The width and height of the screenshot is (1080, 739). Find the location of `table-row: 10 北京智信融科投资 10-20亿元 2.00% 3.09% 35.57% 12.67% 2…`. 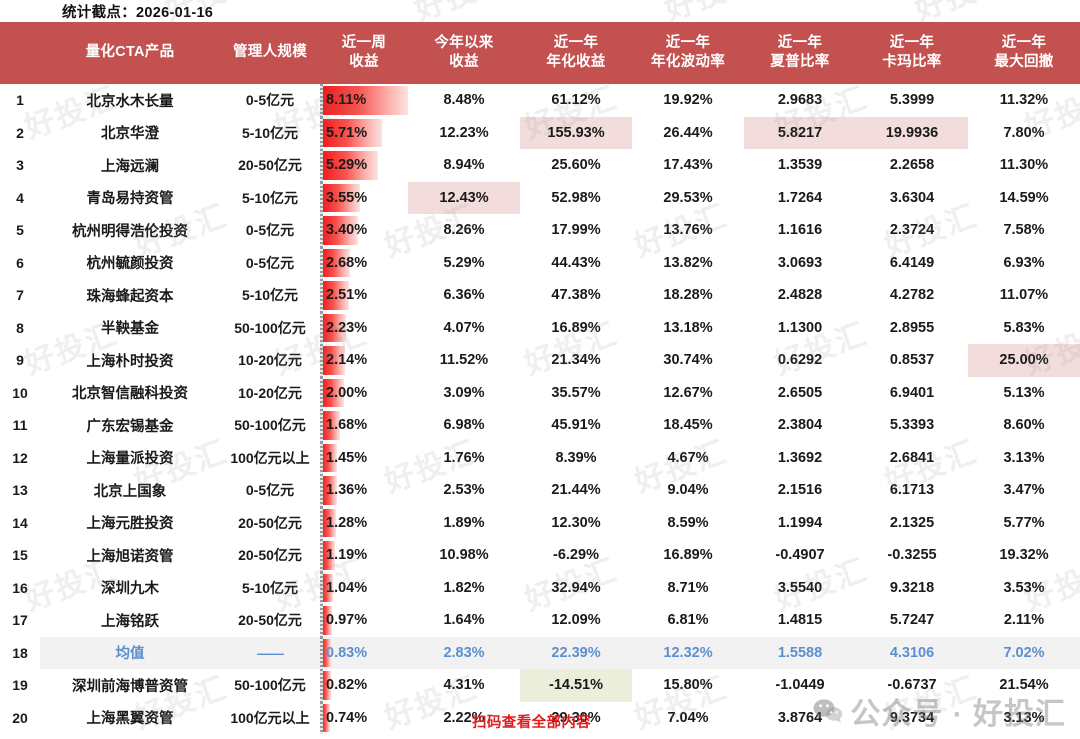

table-row: 10 北京智信融科投资 10-20亿元 2.00% 3.09% 35.57% 12.67% 2… is located at coordinates (540, 392).